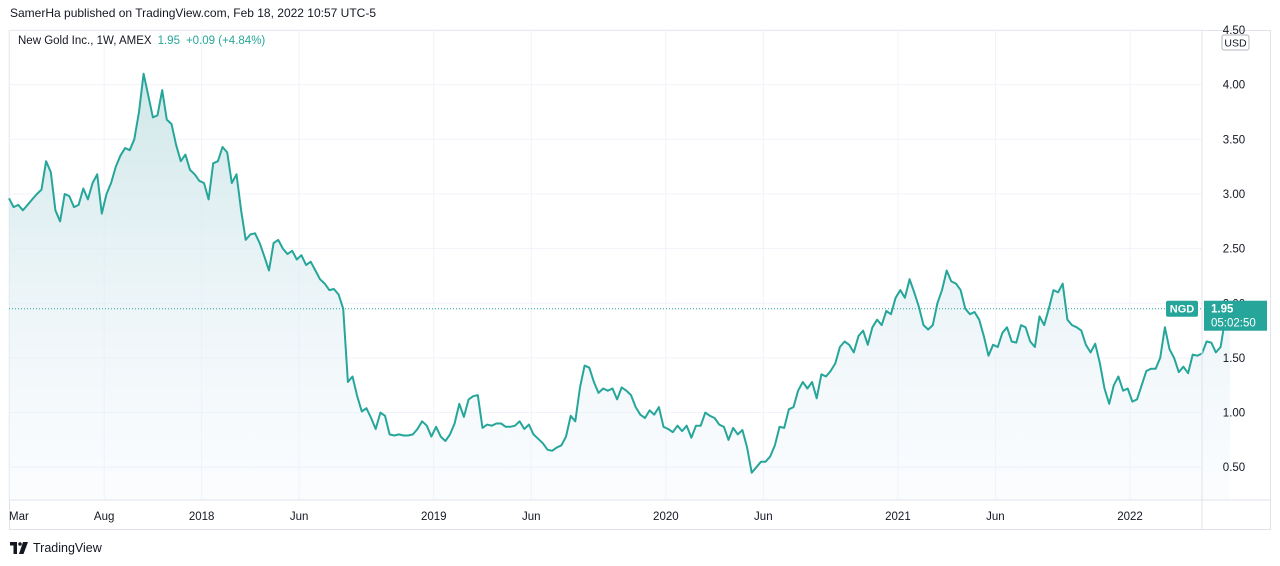  Describe the element at coordinates (1233, 324) in the screenshot. I see `bar-countdown: 05:02:50` at that location.